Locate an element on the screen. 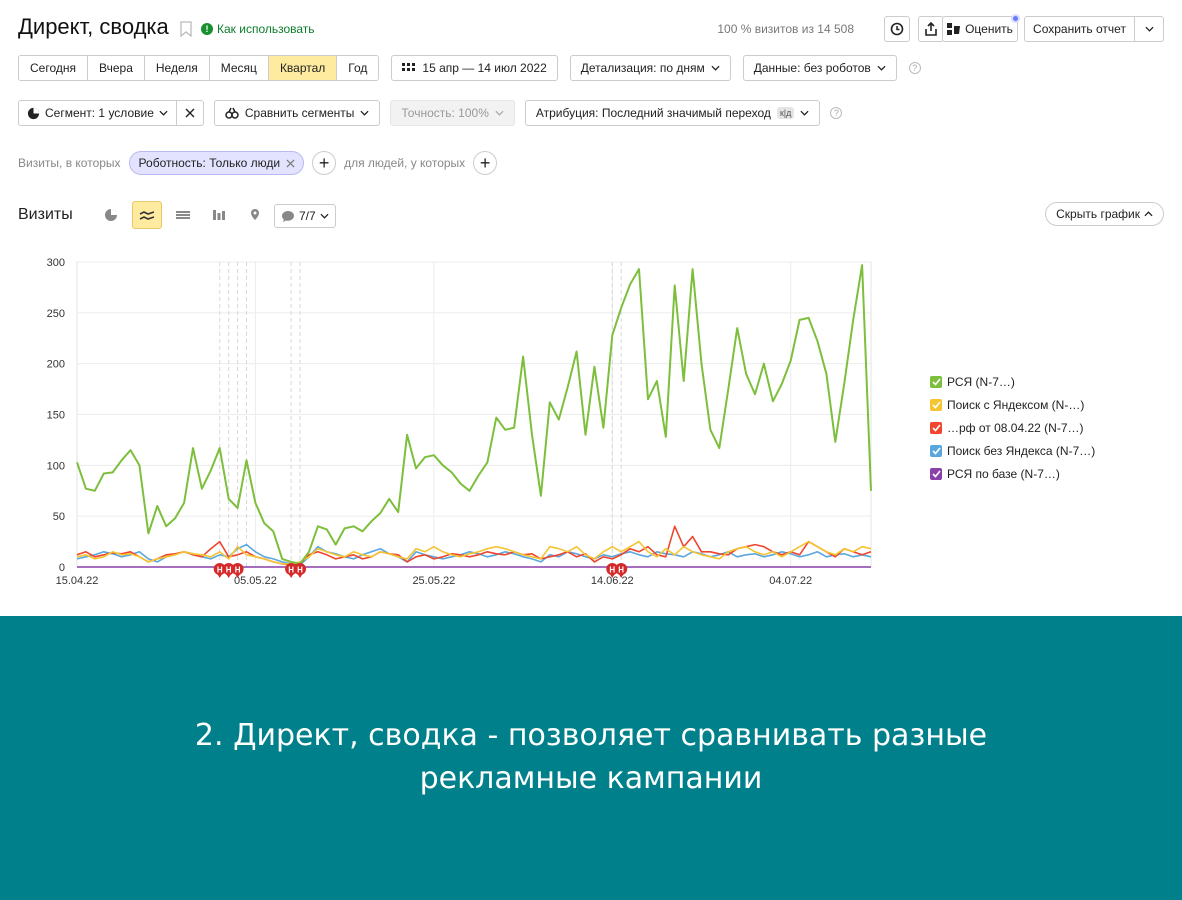 This screenshot has width=1182, height=900. add-people-filter-button: + is located at coordinates (485, 163).